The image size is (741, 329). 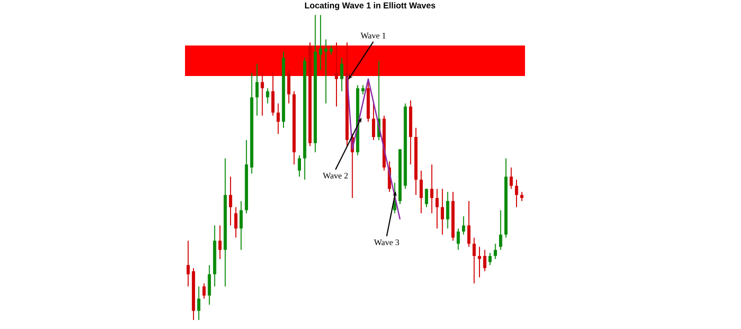 I want to click on chart-title: Locating Wave 1 in Elliott Waves, so click(x=370, y=6).